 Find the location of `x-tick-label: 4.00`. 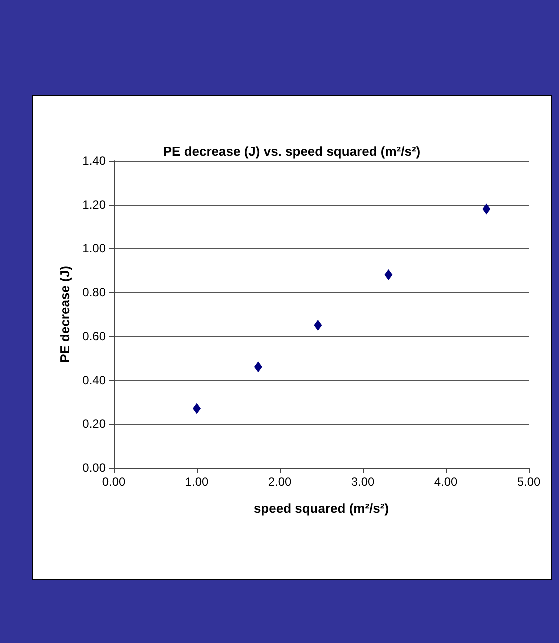

x-tick-label: 4.00 is located at coordinates (446, 482).